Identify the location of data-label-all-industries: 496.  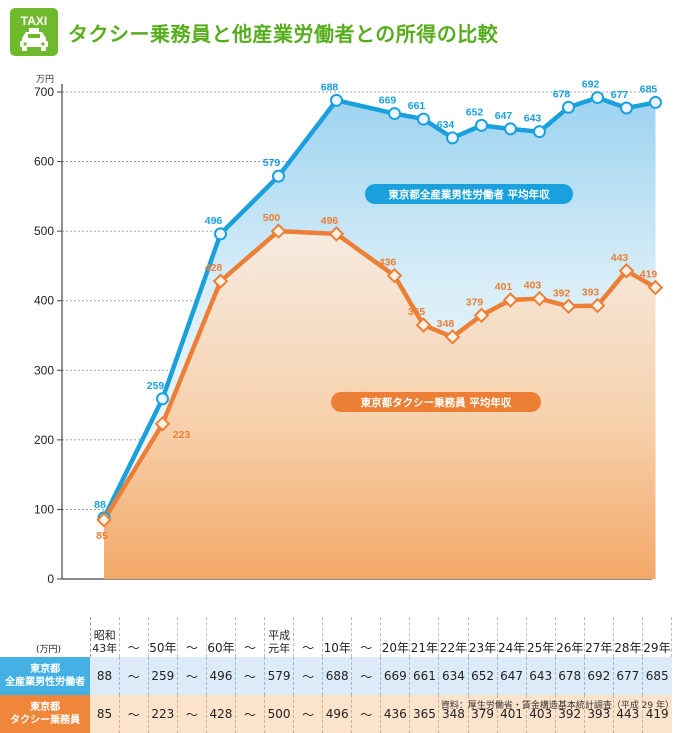
(214, 221).